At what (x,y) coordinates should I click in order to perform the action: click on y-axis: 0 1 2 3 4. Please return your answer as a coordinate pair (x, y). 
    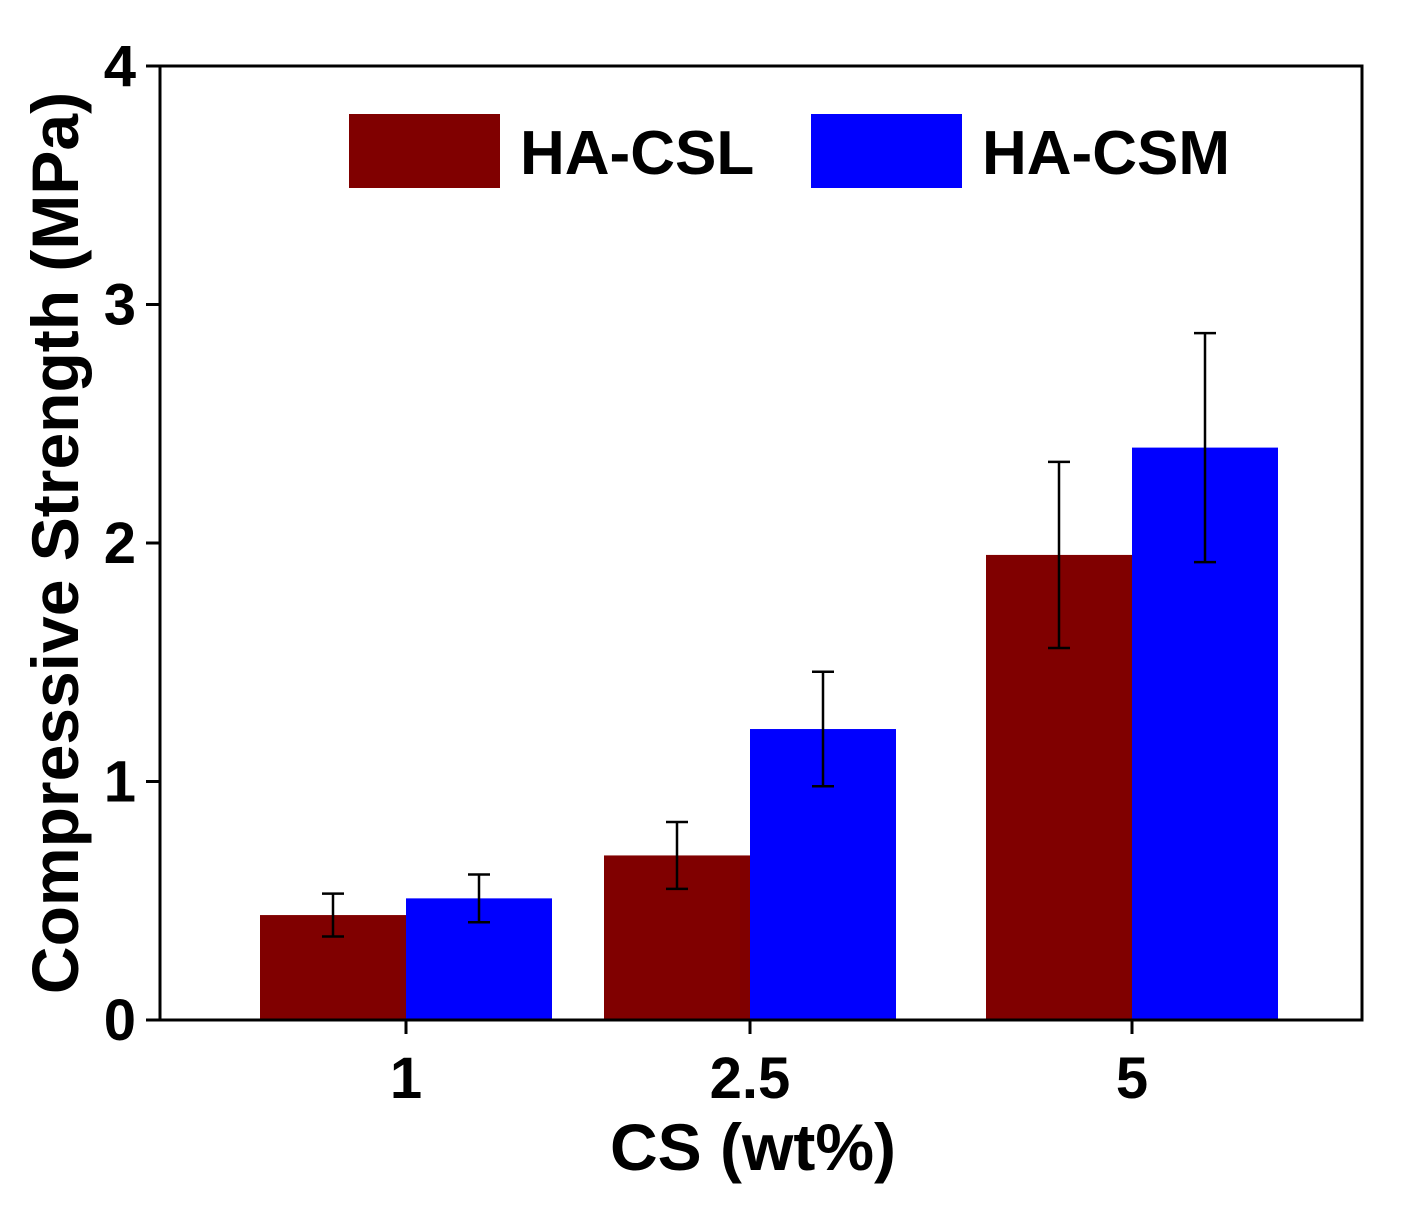
    Looking at the image, I should click on (132, 543).